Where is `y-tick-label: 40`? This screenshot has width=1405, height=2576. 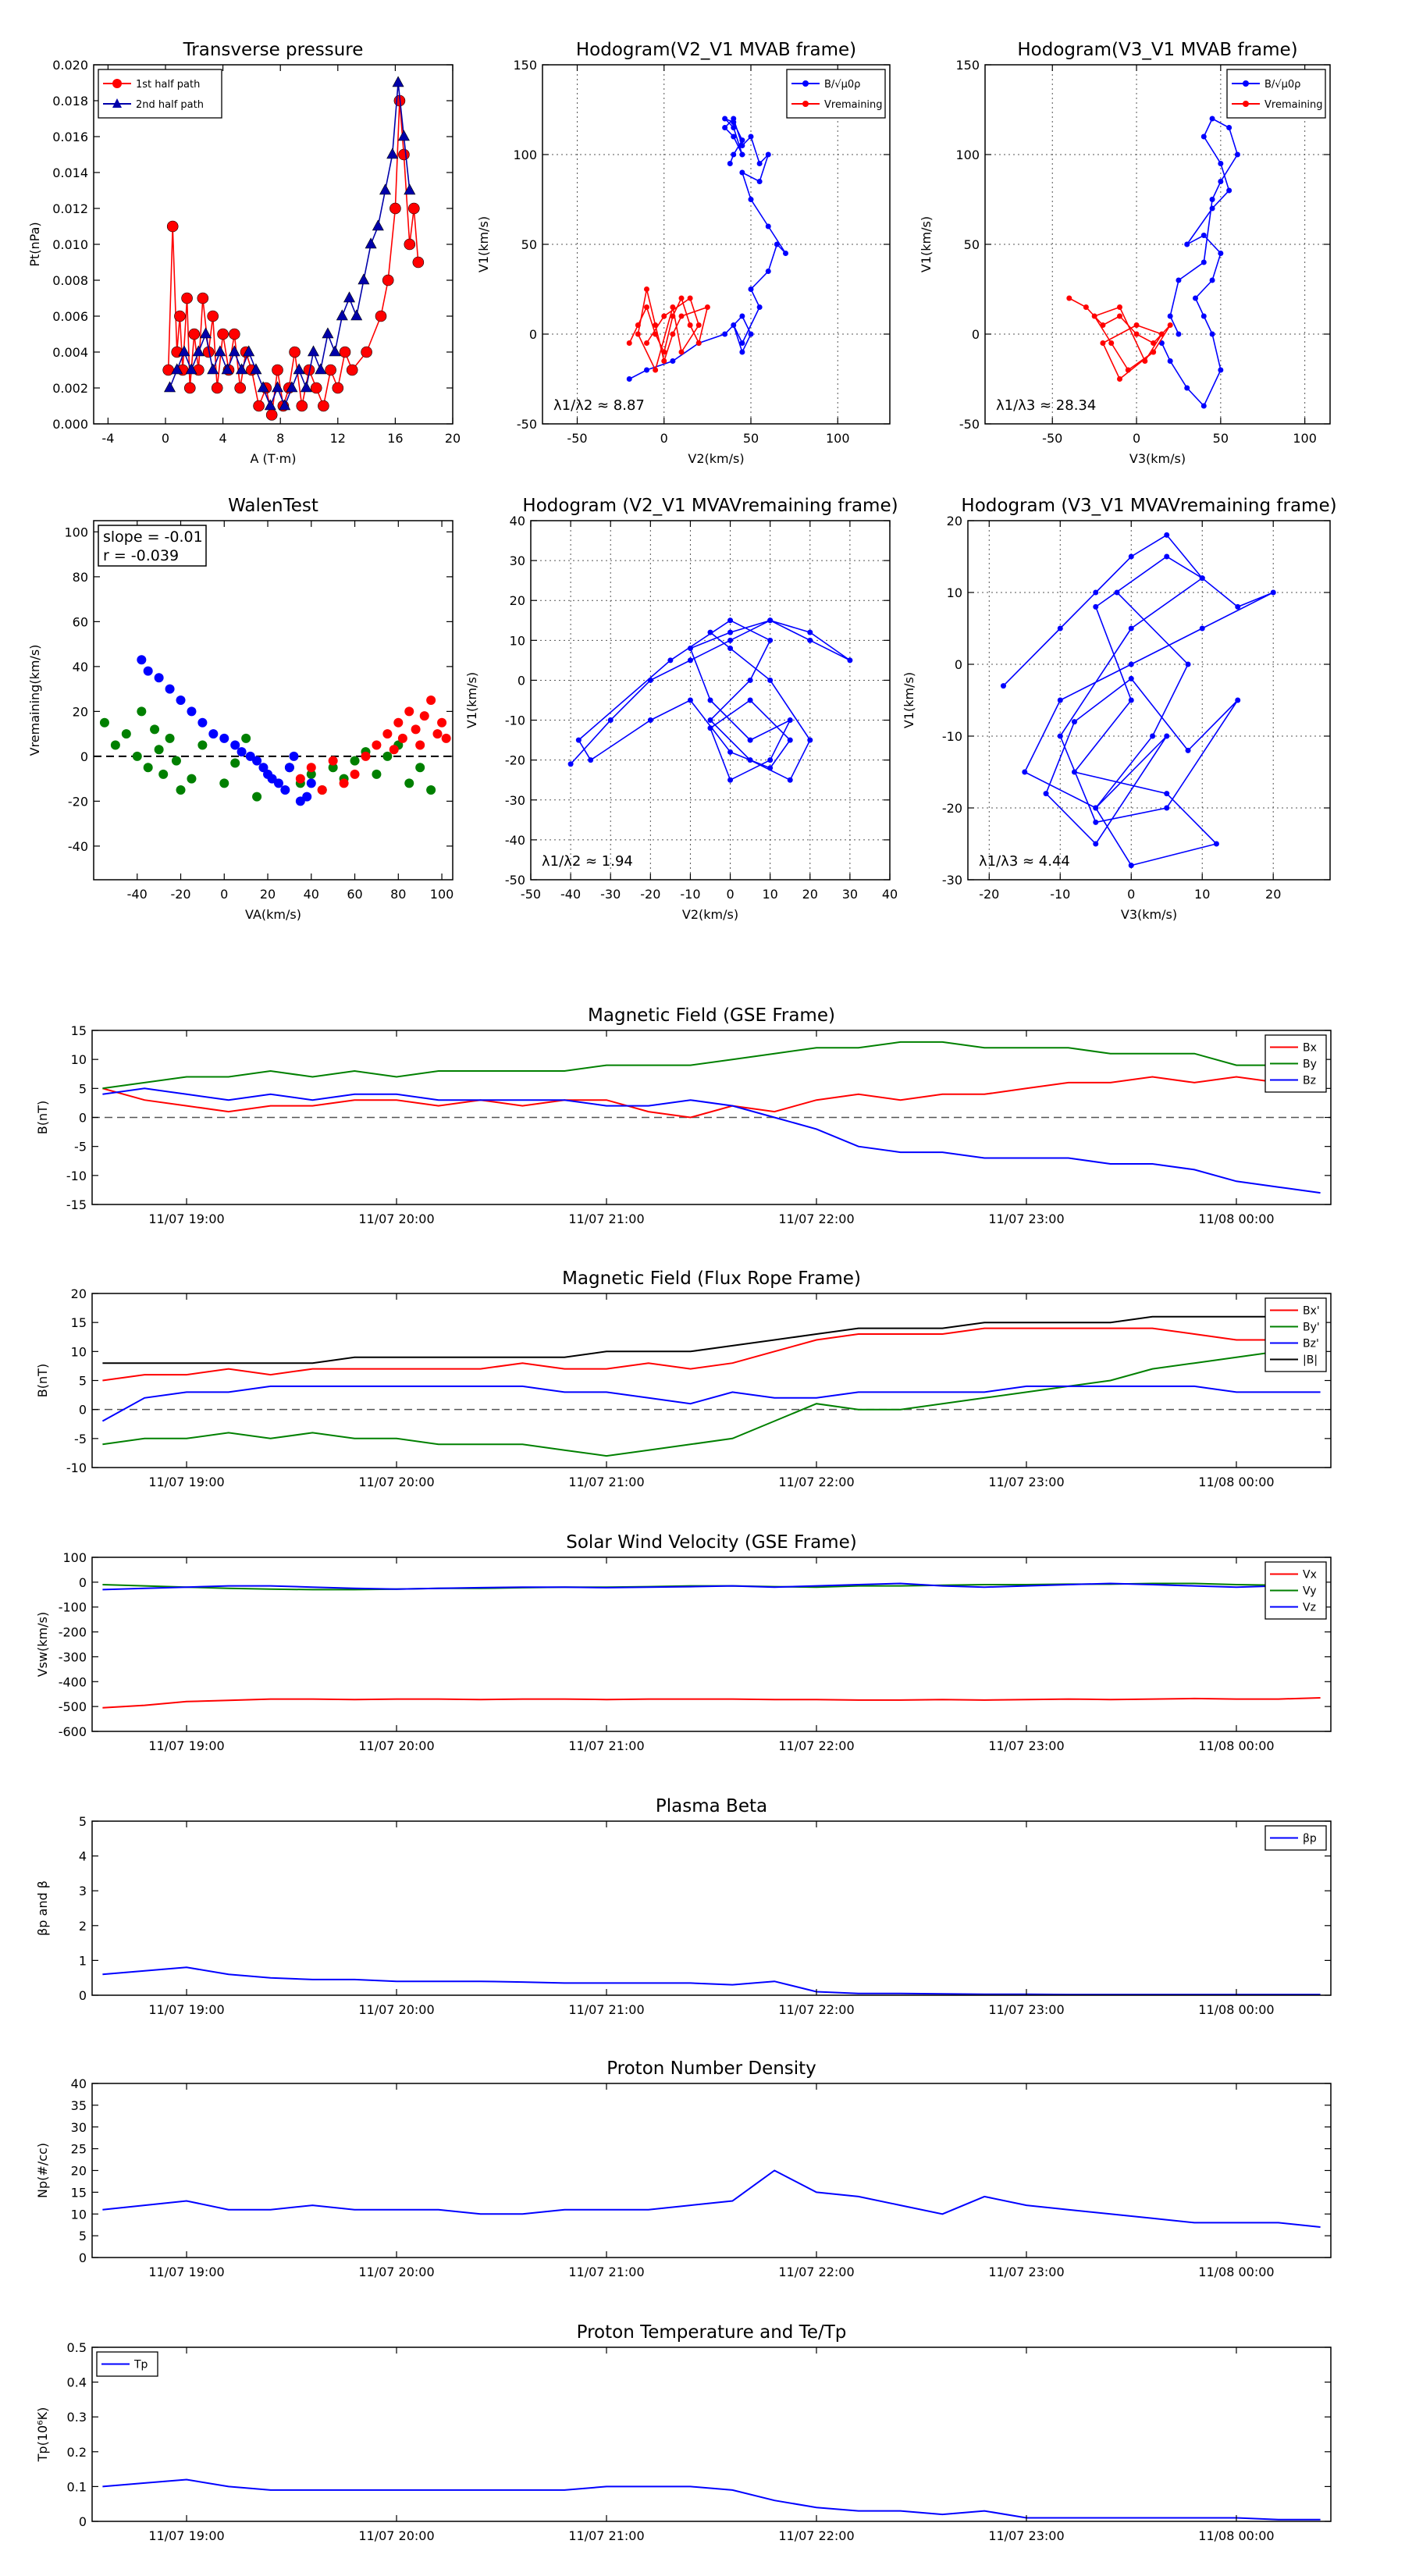
y-tick-label: 40 is located at coordinates (517, 521).